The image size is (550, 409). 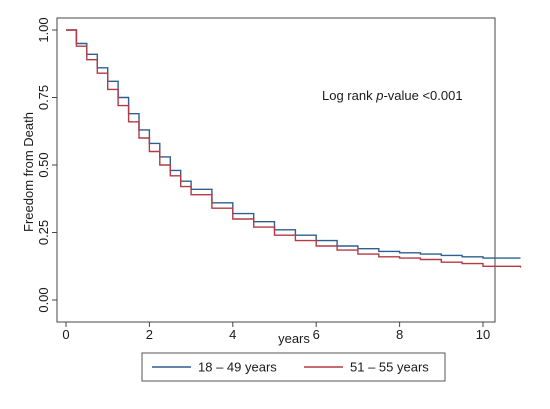 I want to click on x-tick-label: 6, so click(x=316, y=334).